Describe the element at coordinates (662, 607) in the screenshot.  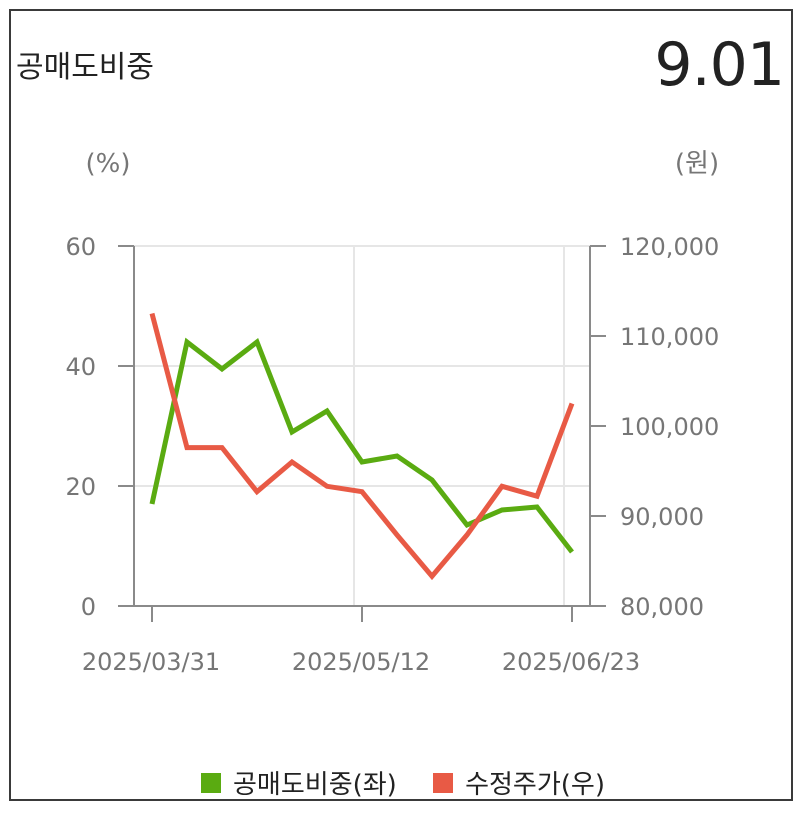
I see `right-tick-label: 80,000` at that location.